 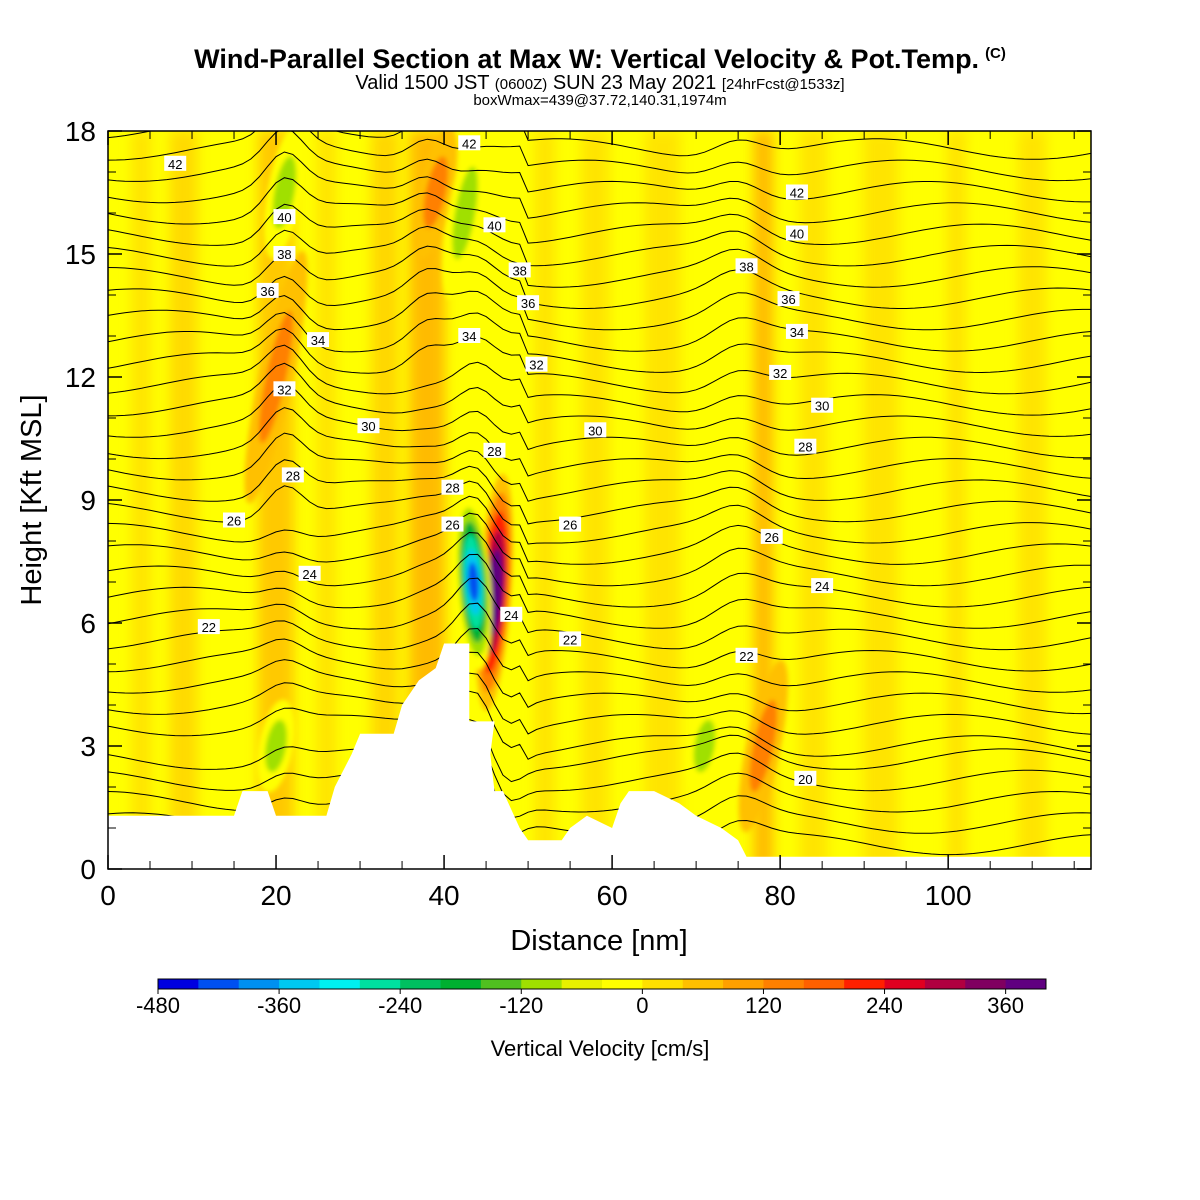 What do you see at coordinates (746, 656) in the screenshot?
I see `isentrope-label-text: 22` at bounding box center [746, 656].